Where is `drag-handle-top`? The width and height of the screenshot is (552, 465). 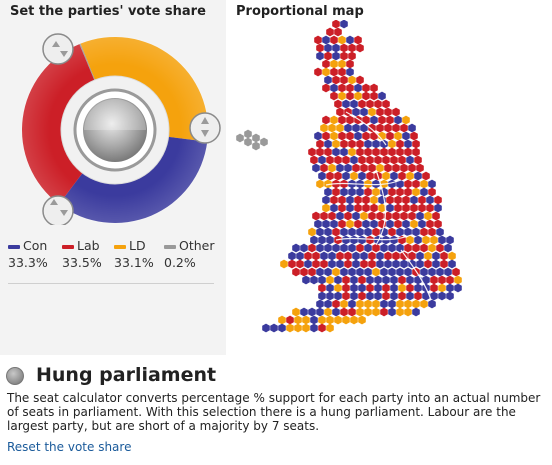
drag-handle-top is located at coordinates (58, 49).